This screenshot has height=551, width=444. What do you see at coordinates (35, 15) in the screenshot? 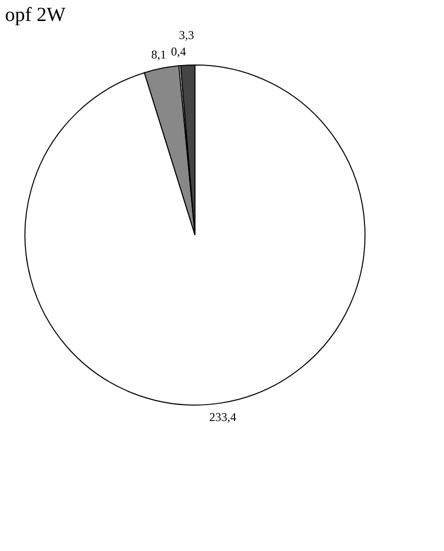
I see `chart-title: opf 2W` at bounding box center [35, 15].